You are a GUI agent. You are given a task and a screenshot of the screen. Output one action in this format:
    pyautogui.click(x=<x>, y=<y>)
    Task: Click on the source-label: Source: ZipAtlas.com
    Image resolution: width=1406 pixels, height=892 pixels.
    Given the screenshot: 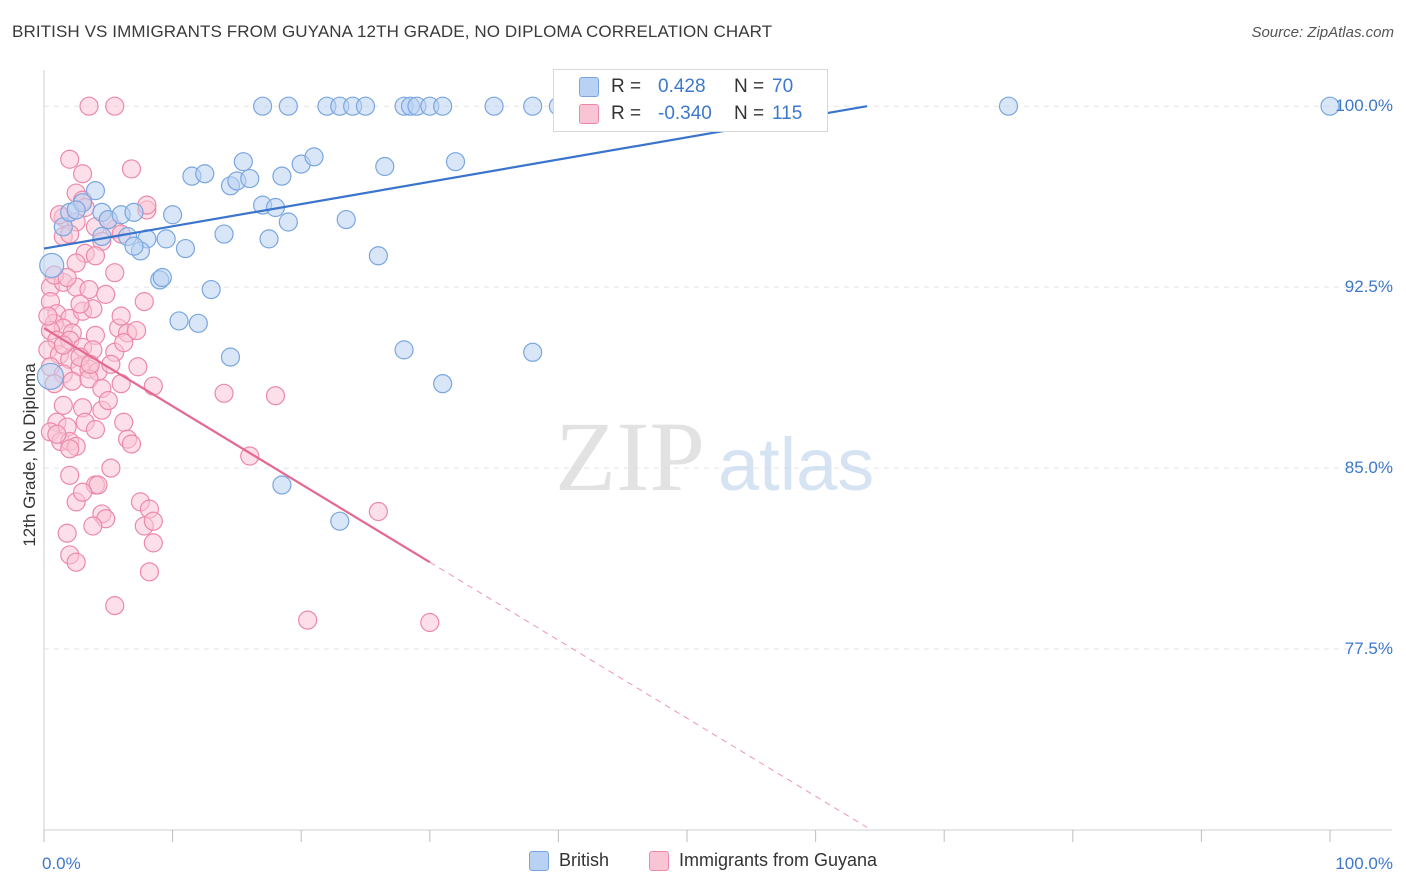 What is the action you would take?
    pyautogui.click(x=1322, y=32)
    